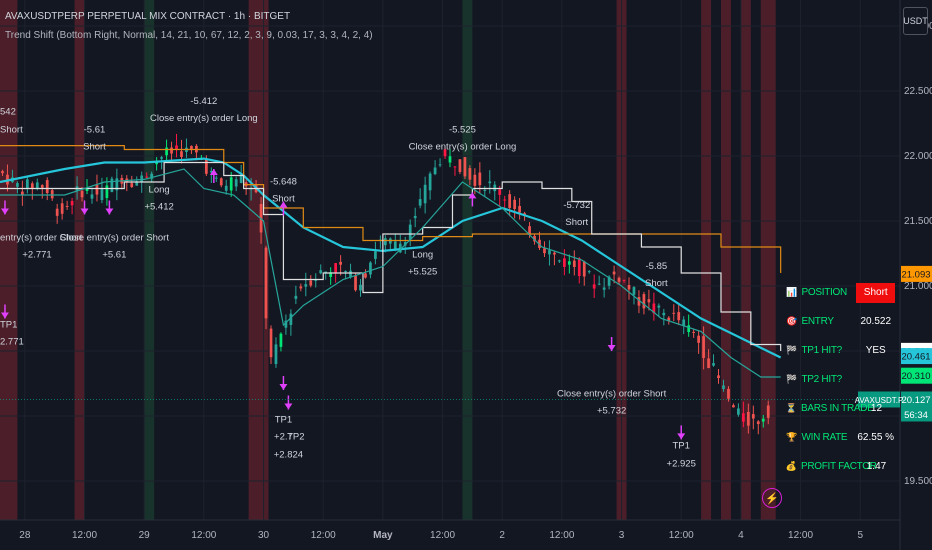 The height and width of the screenshot is (550, 932). I want to click on x-tick-label: 3, so click(622, 535).